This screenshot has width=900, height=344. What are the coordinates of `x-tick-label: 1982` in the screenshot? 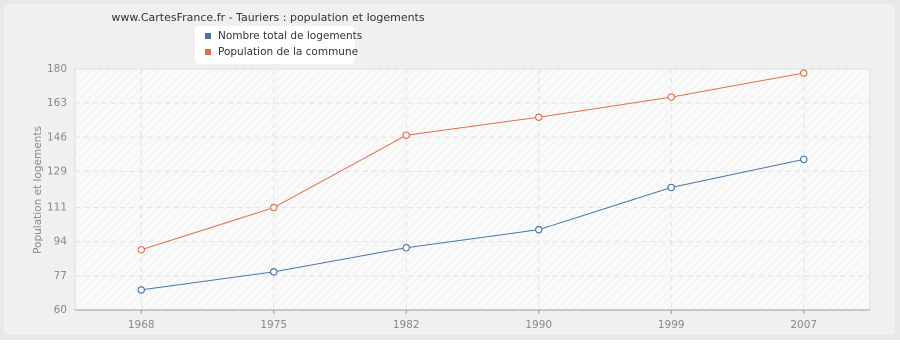 It's located at (406, 325).